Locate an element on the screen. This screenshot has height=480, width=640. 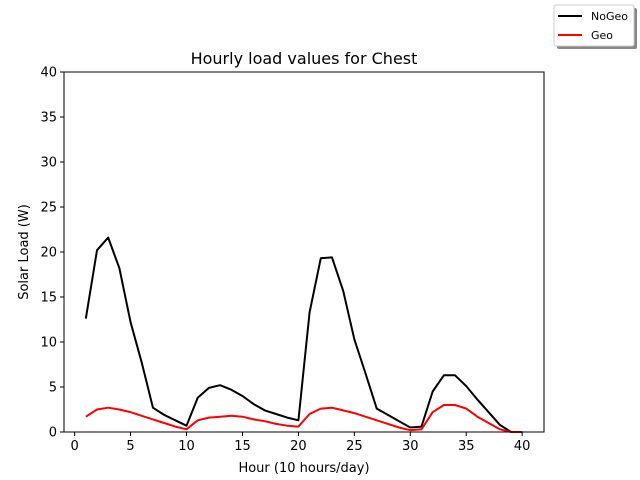
legend-label-nogeo: NoGeo is located at coordinates (609, 16).